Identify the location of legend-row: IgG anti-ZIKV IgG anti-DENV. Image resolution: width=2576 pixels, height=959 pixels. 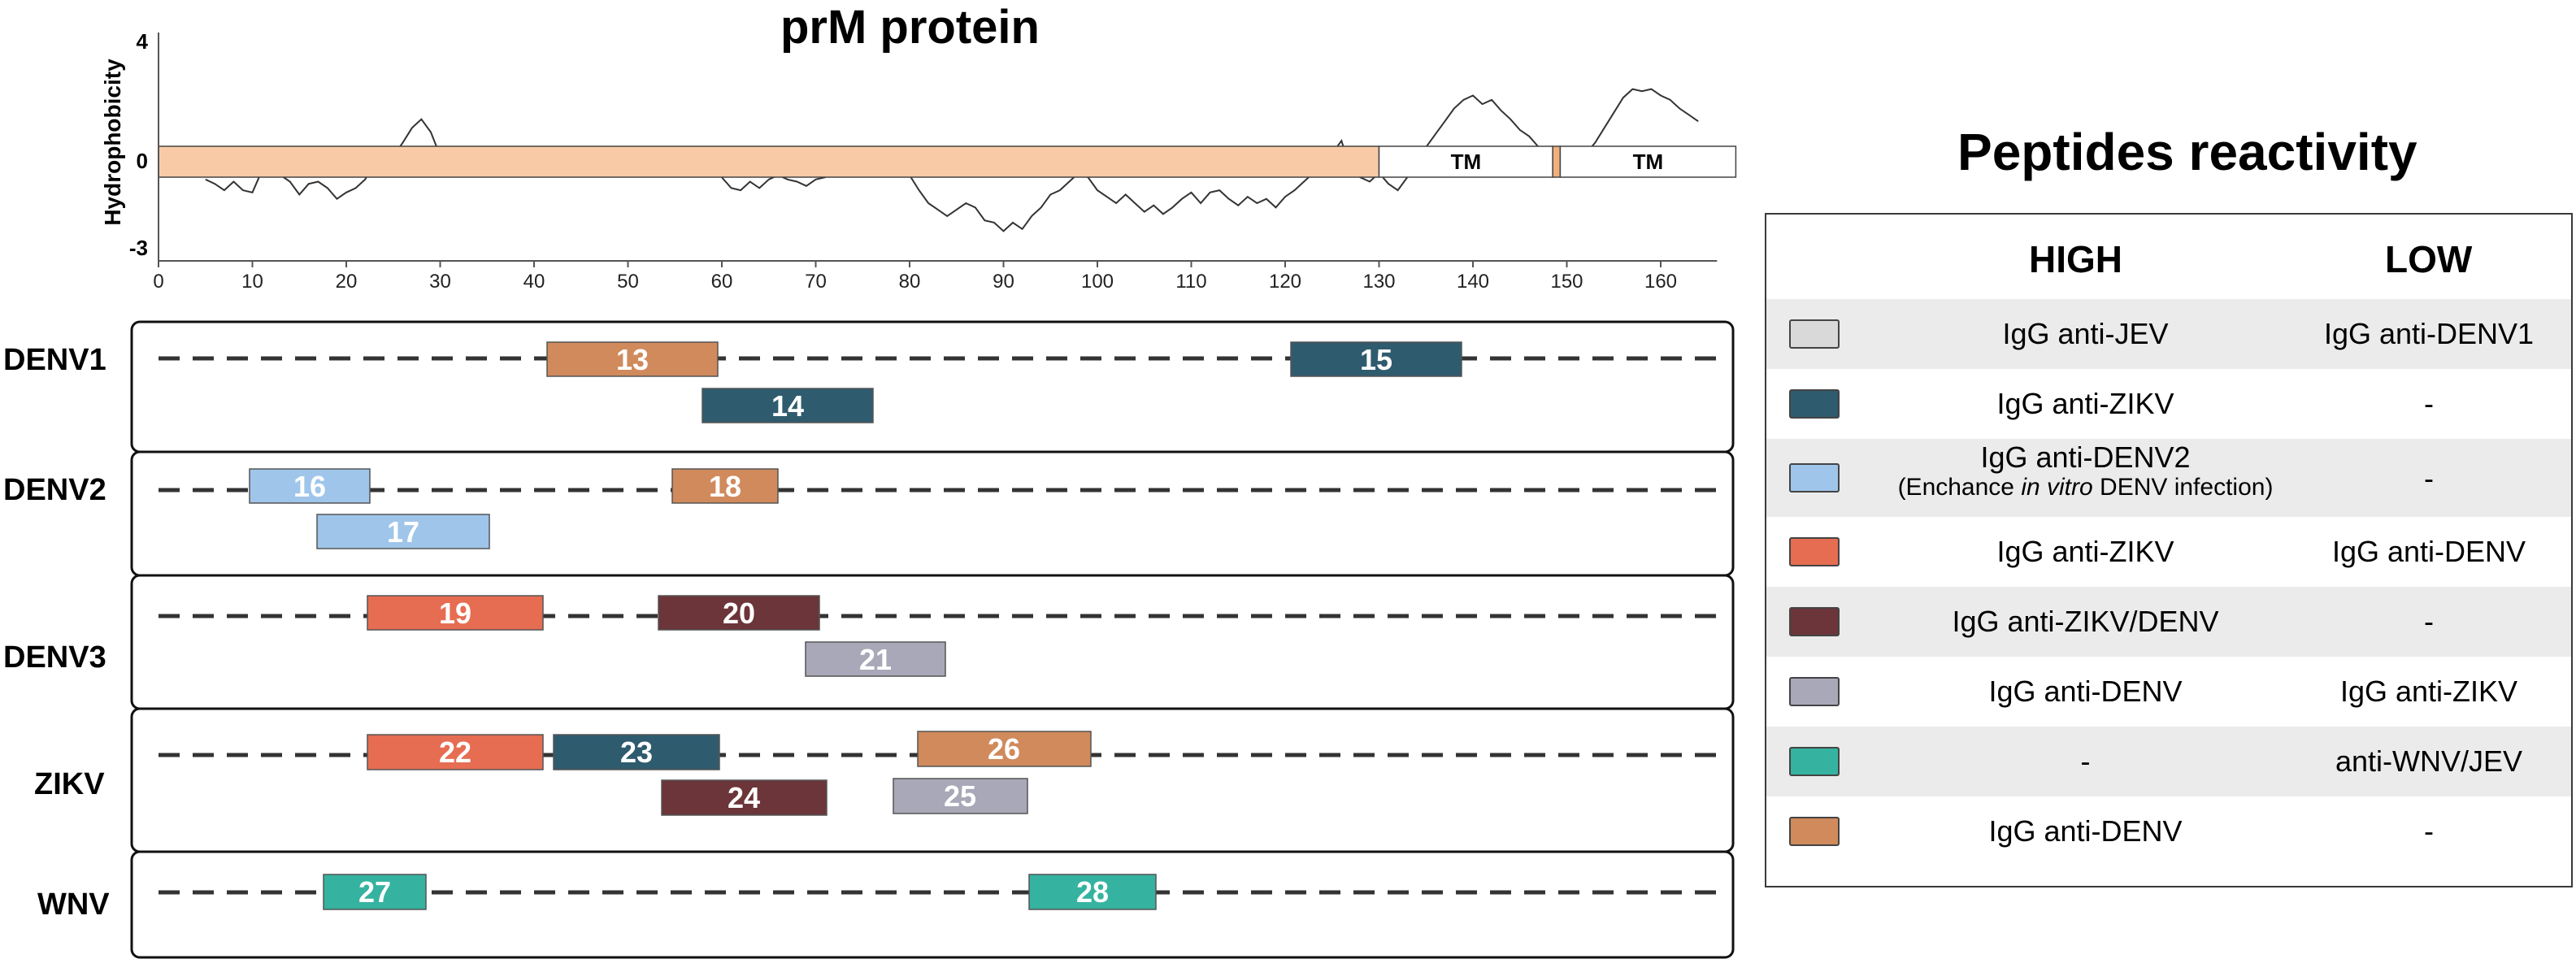
(2168, 552).